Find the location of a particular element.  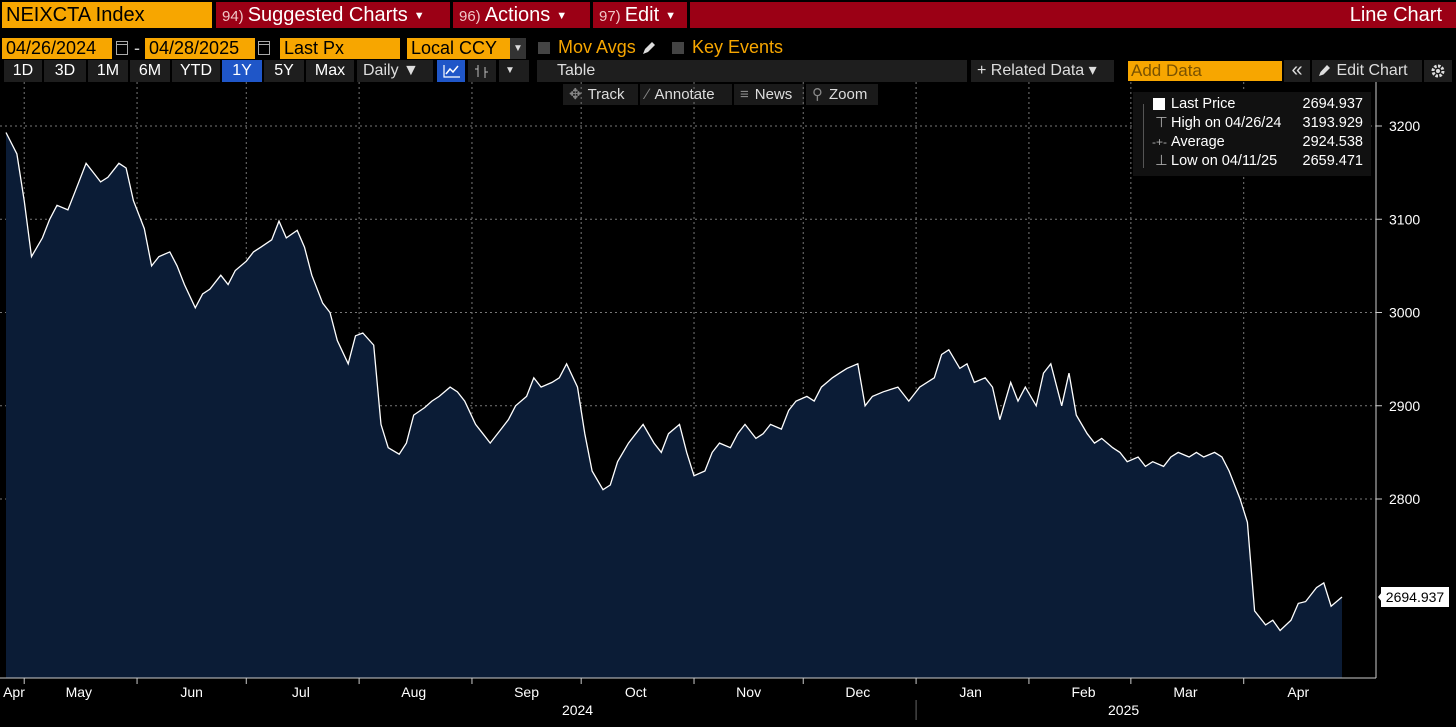

caret-down-icon: ▼ is located at coordinates (562, 16).